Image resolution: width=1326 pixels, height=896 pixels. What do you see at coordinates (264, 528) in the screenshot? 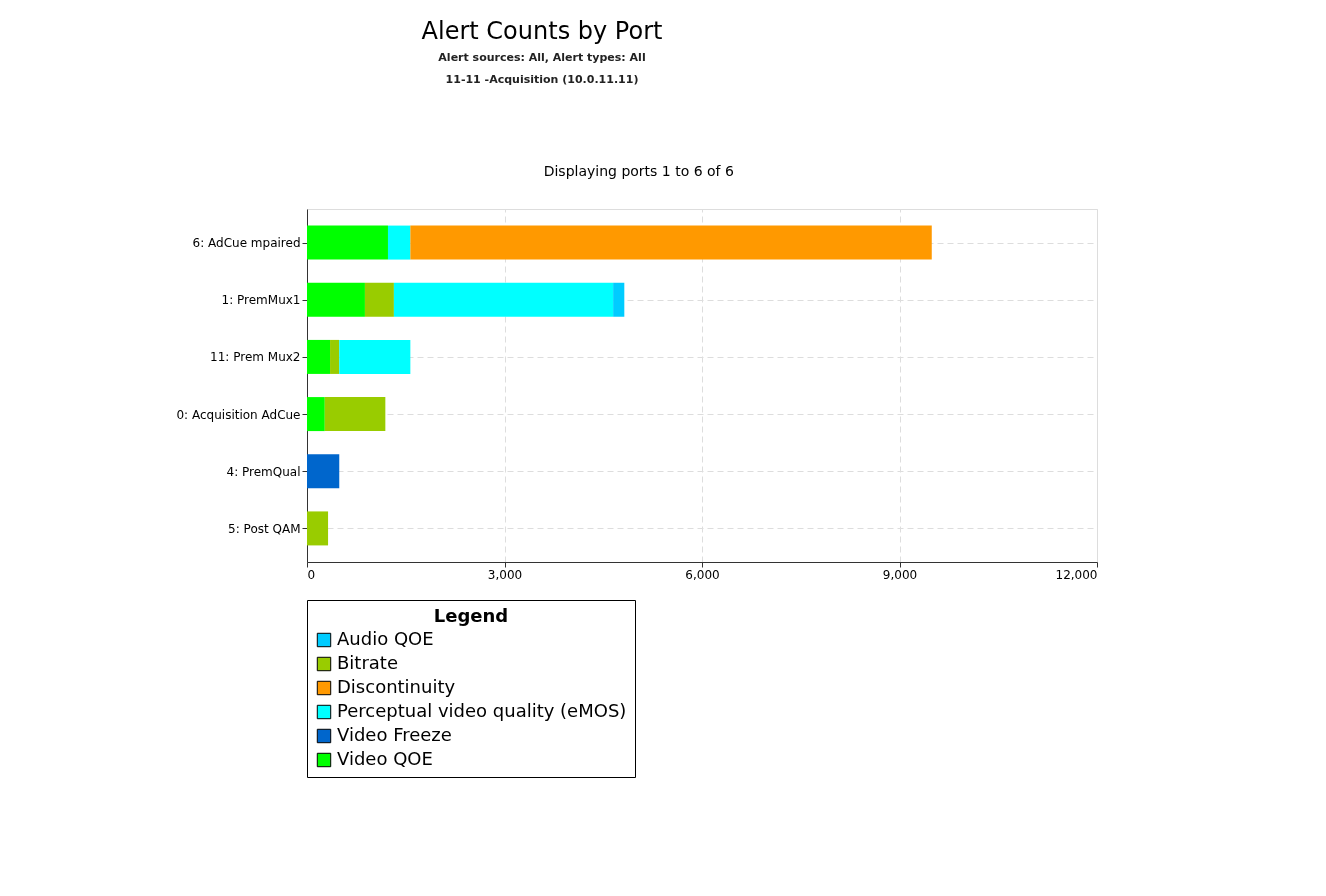
I see `y-tick-label: 5: Post QAM` at bounding box center [264, 528].